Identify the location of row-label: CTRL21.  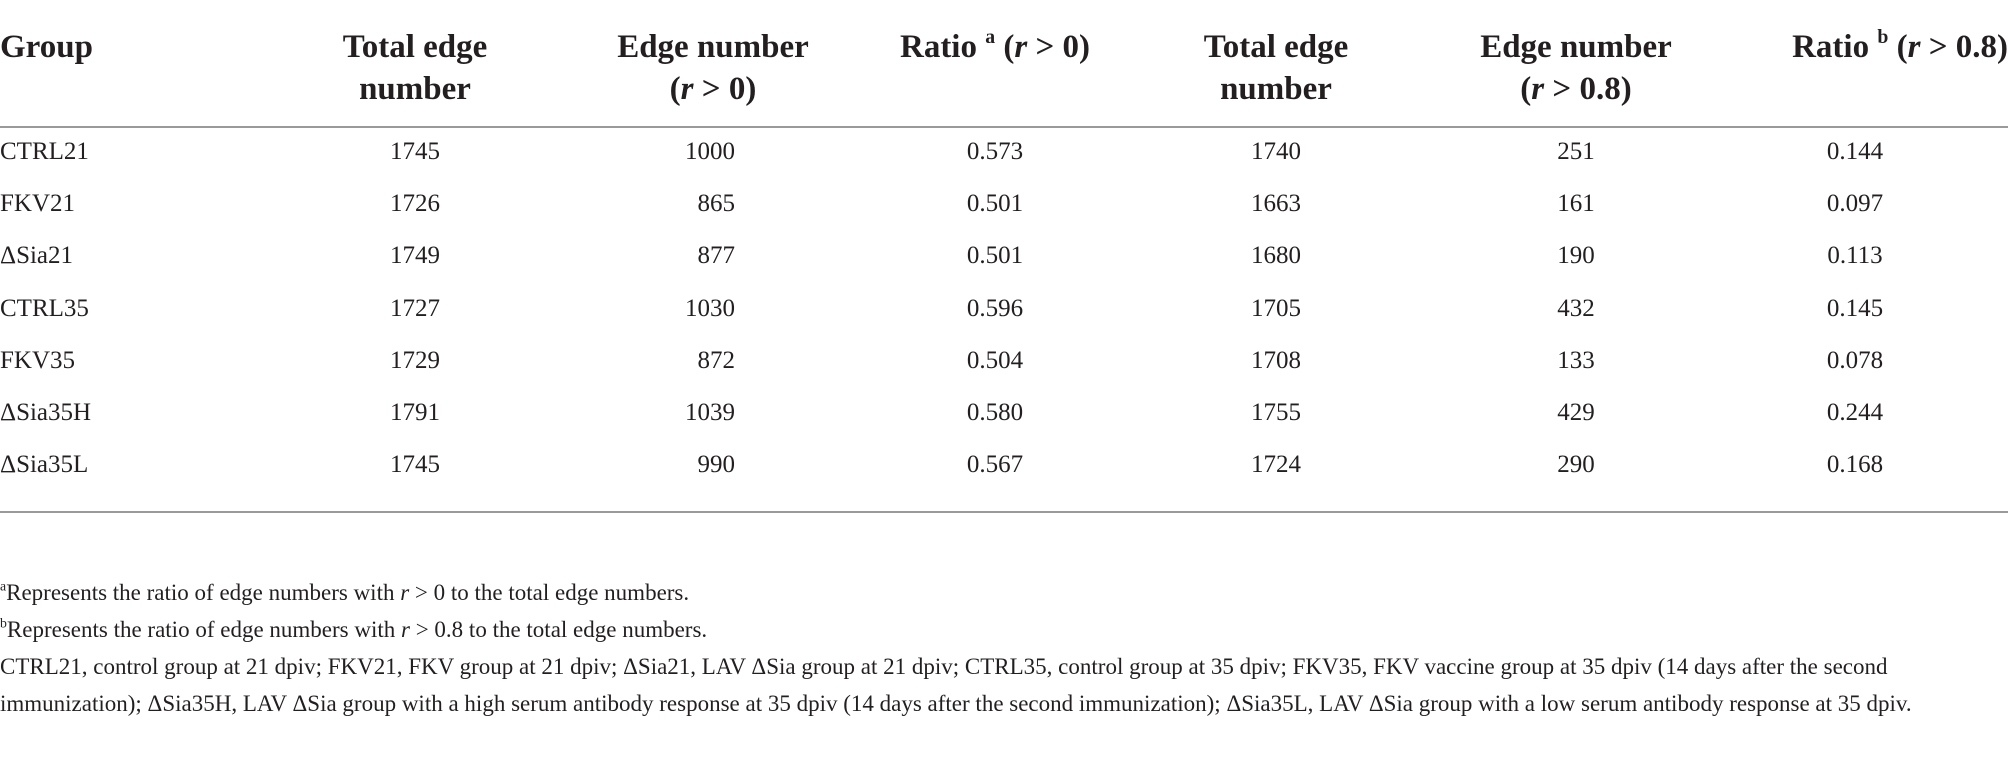
(44, 151).